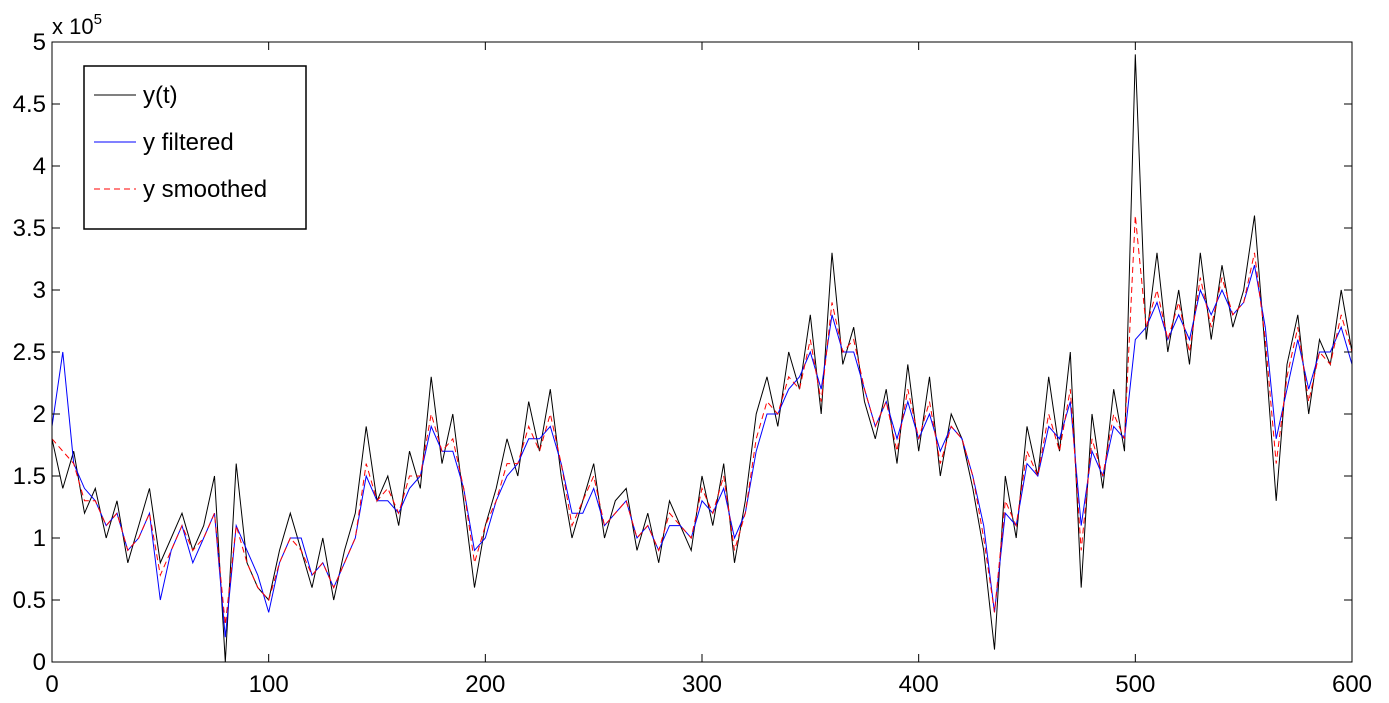  Describe the element at coordinates (51, 684) in the screenshot. I see `x-tick-label: 0` at that location.